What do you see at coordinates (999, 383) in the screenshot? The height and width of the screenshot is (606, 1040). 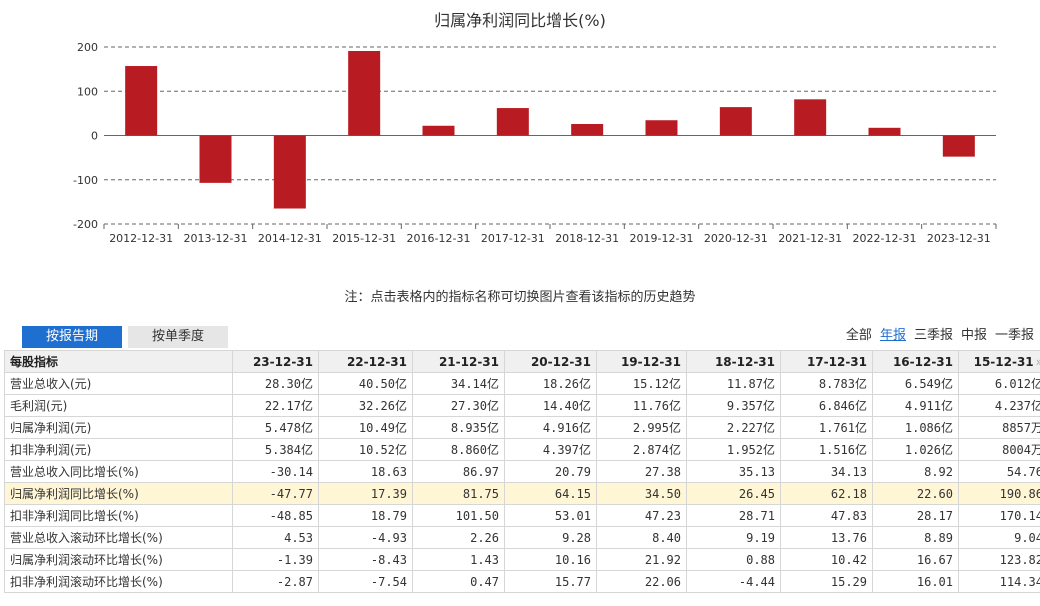 I see `table-cell: 6.012亿` at bounding box center [999, 383].